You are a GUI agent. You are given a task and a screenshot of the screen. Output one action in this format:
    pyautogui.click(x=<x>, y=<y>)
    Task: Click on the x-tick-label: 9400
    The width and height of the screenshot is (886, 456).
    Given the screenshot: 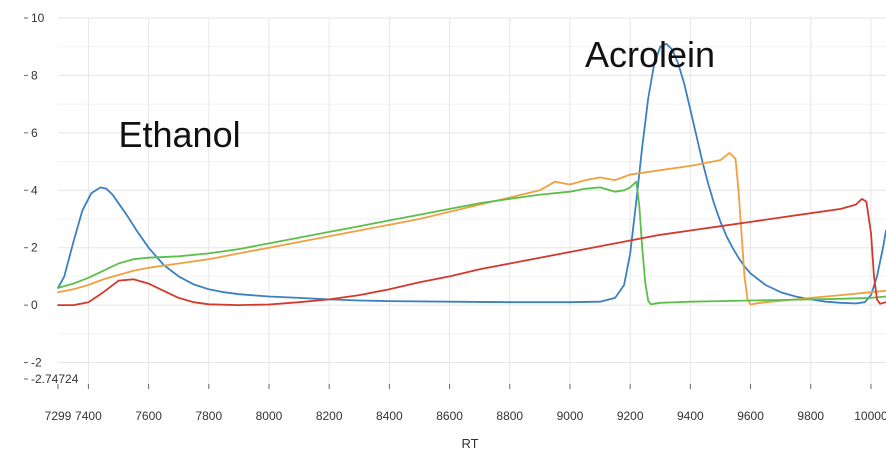 What is the action you would take?
    pyautogui.click(x=690, y=416)
    